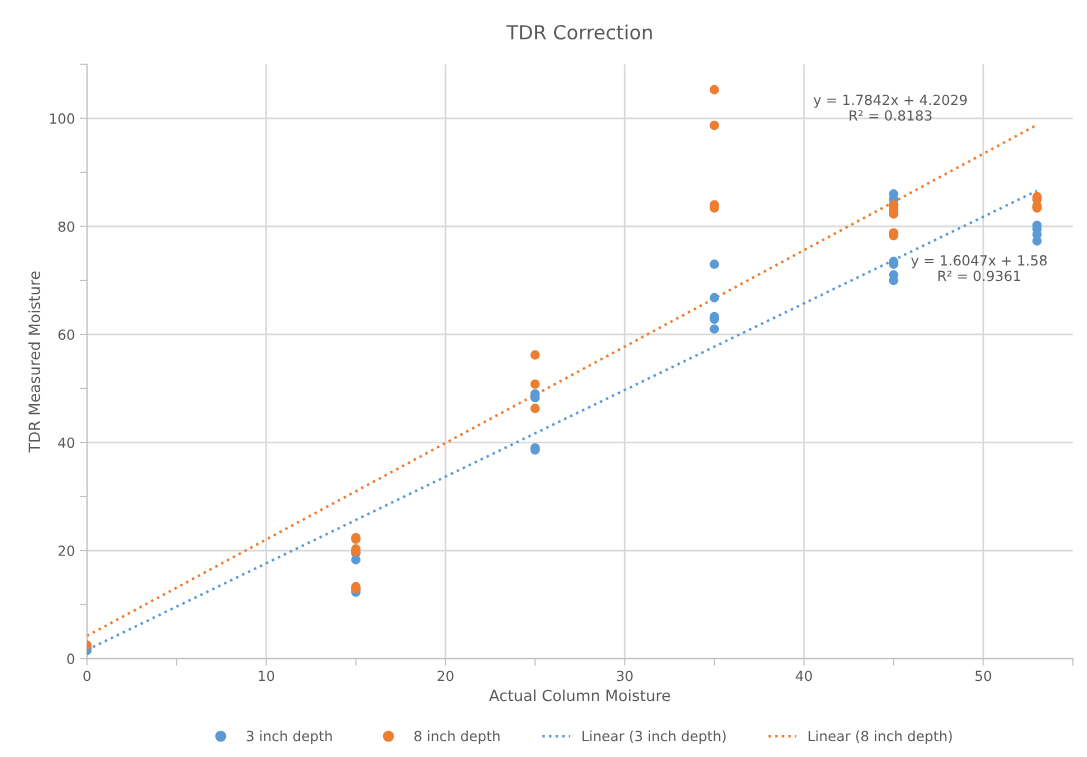 This screenshot has width=1087, height=757. Describe the element at coordinates (266, 676) in the screenshot. I see `x-tick-label: 10` at that location.